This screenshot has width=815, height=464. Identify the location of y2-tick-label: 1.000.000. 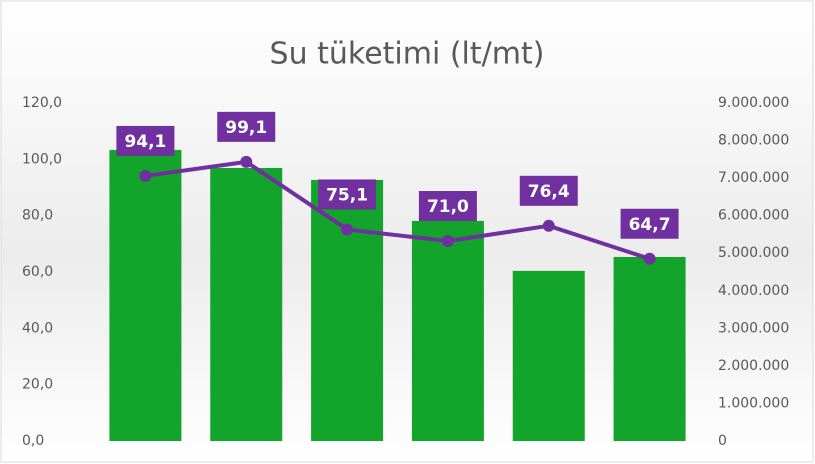
(753, 403).